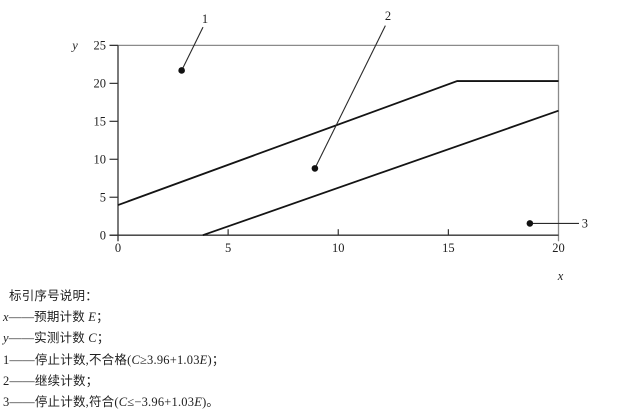  Describe the element at coordinates (100, 46) in the screenshot. I see `y-tick-label: 25` at that location.